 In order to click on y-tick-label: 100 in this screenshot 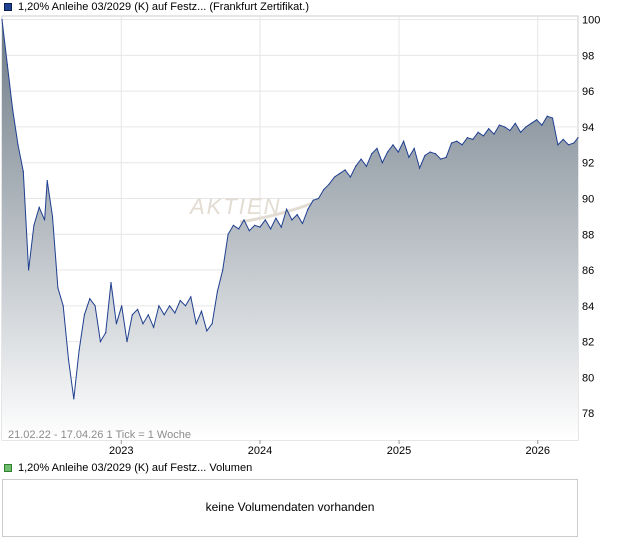, I will do `click(591, 21)`.